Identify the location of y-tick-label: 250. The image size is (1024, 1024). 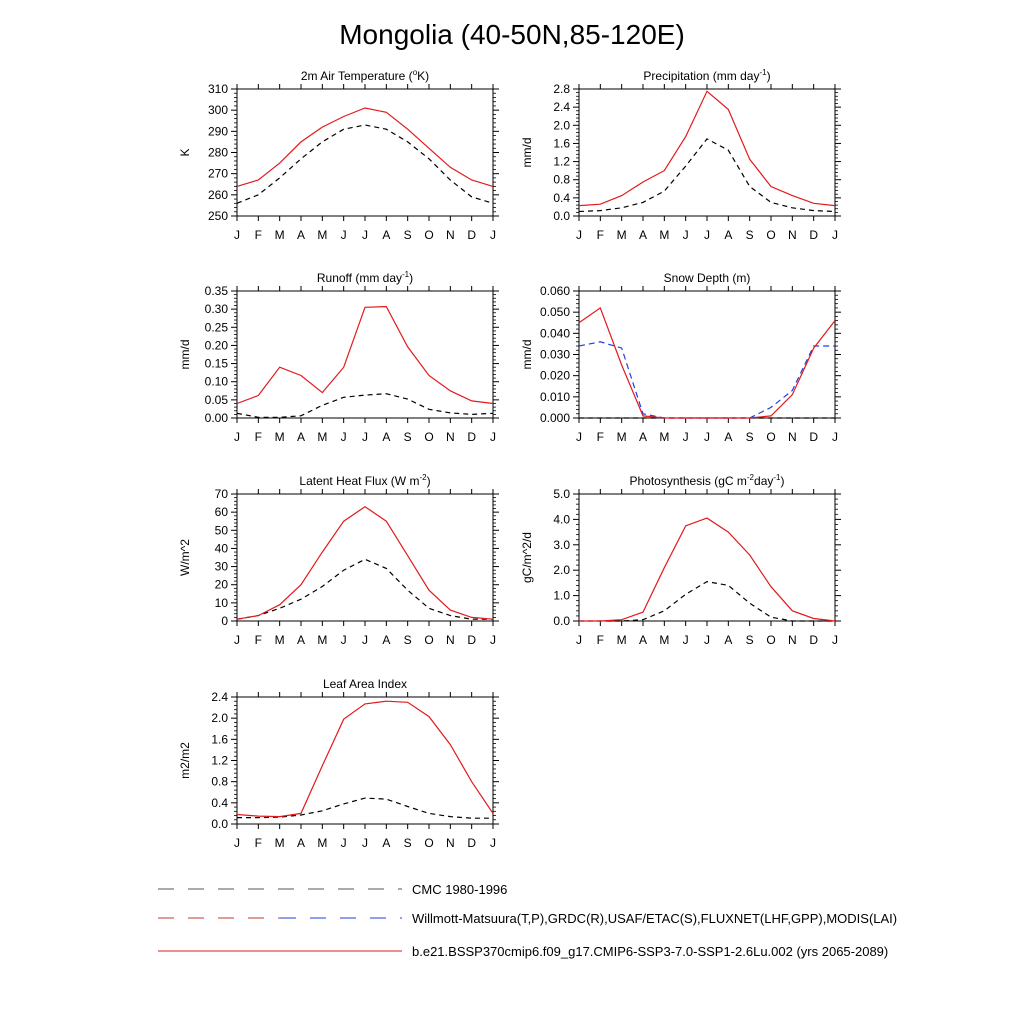
(218, 216).